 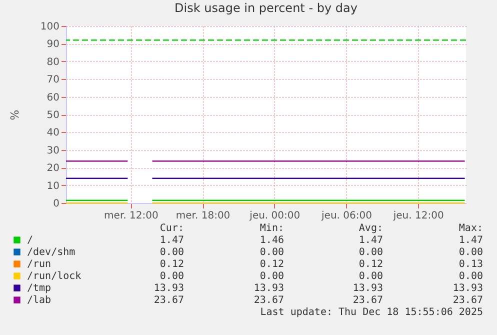 What do you see at coordinates (53, 80) in the screenshot?
I see `y-tick-label: 70` at bounding box center [53, 80].